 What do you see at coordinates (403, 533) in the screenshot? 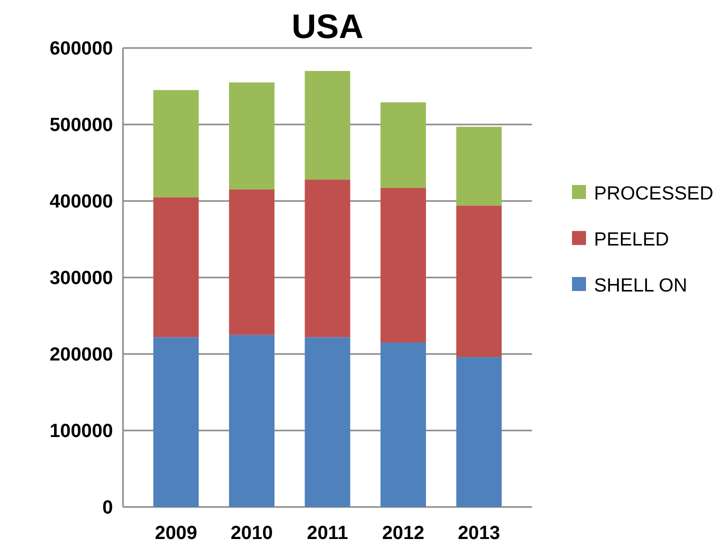
I see `x-tick-label: 2012` at bounding box center [403, 533].